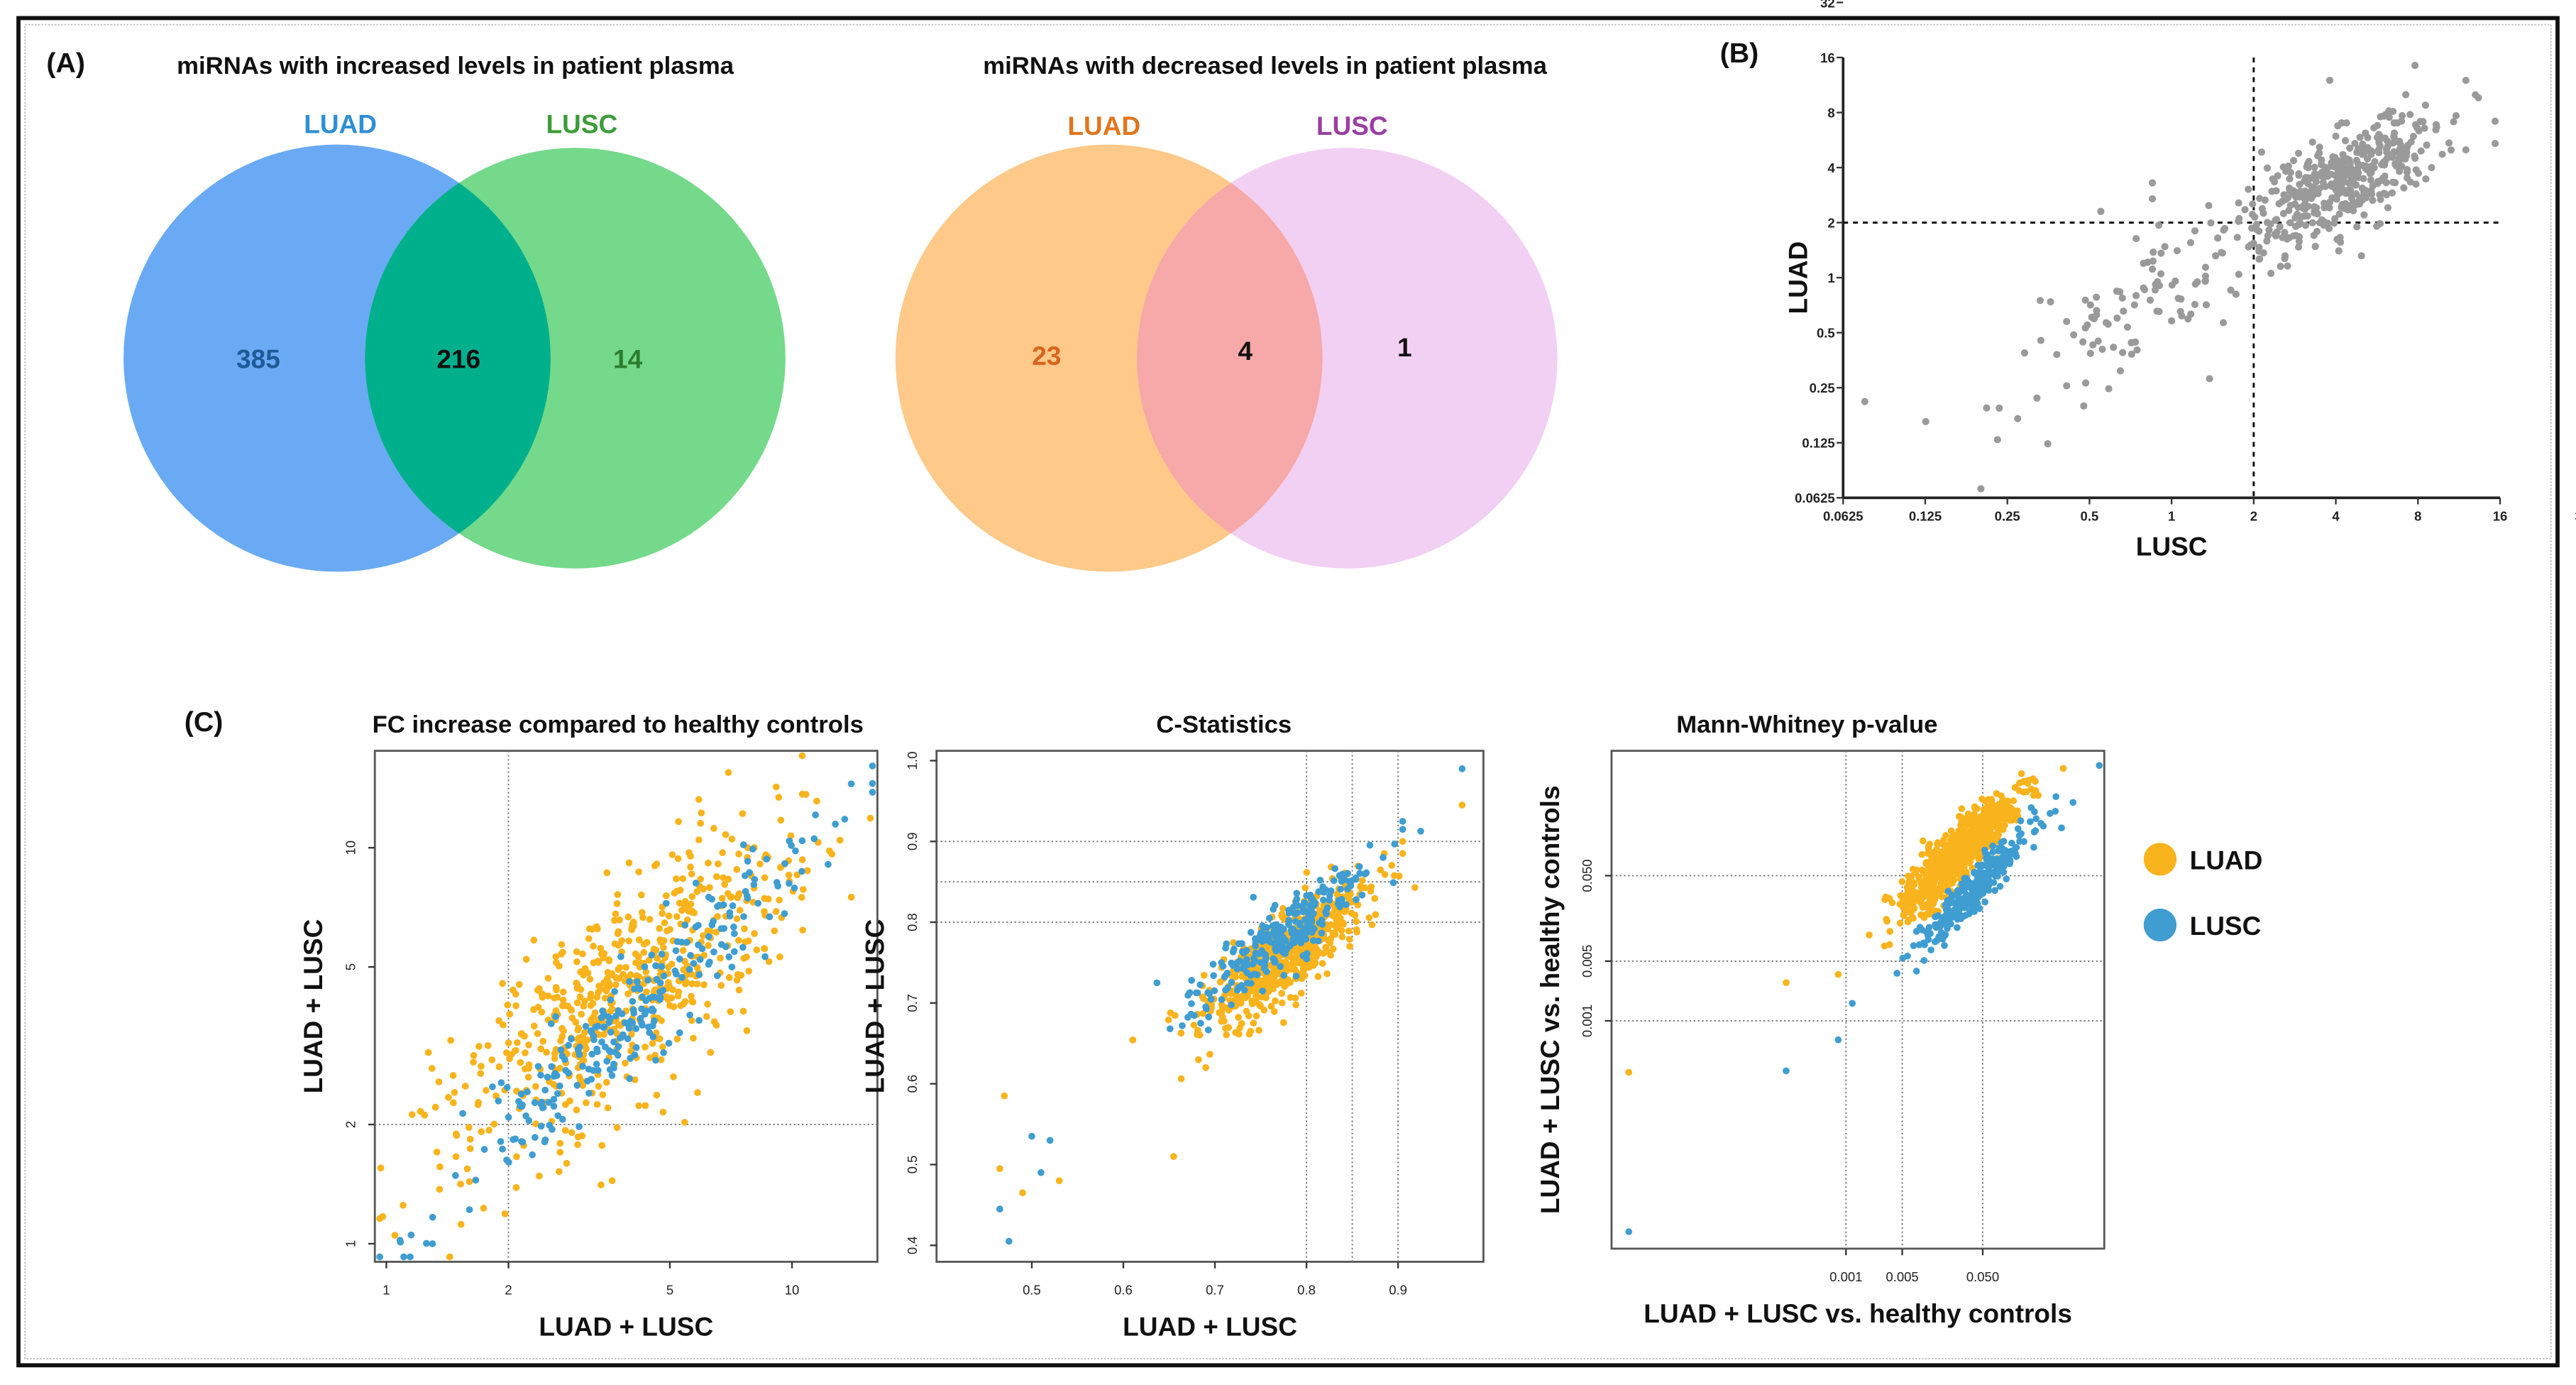 The image size is (2576, 1385). Describe the element at coordinates (581, 123) in the screenshot. I see `venn1-lusc-label: LUSC` at that location.